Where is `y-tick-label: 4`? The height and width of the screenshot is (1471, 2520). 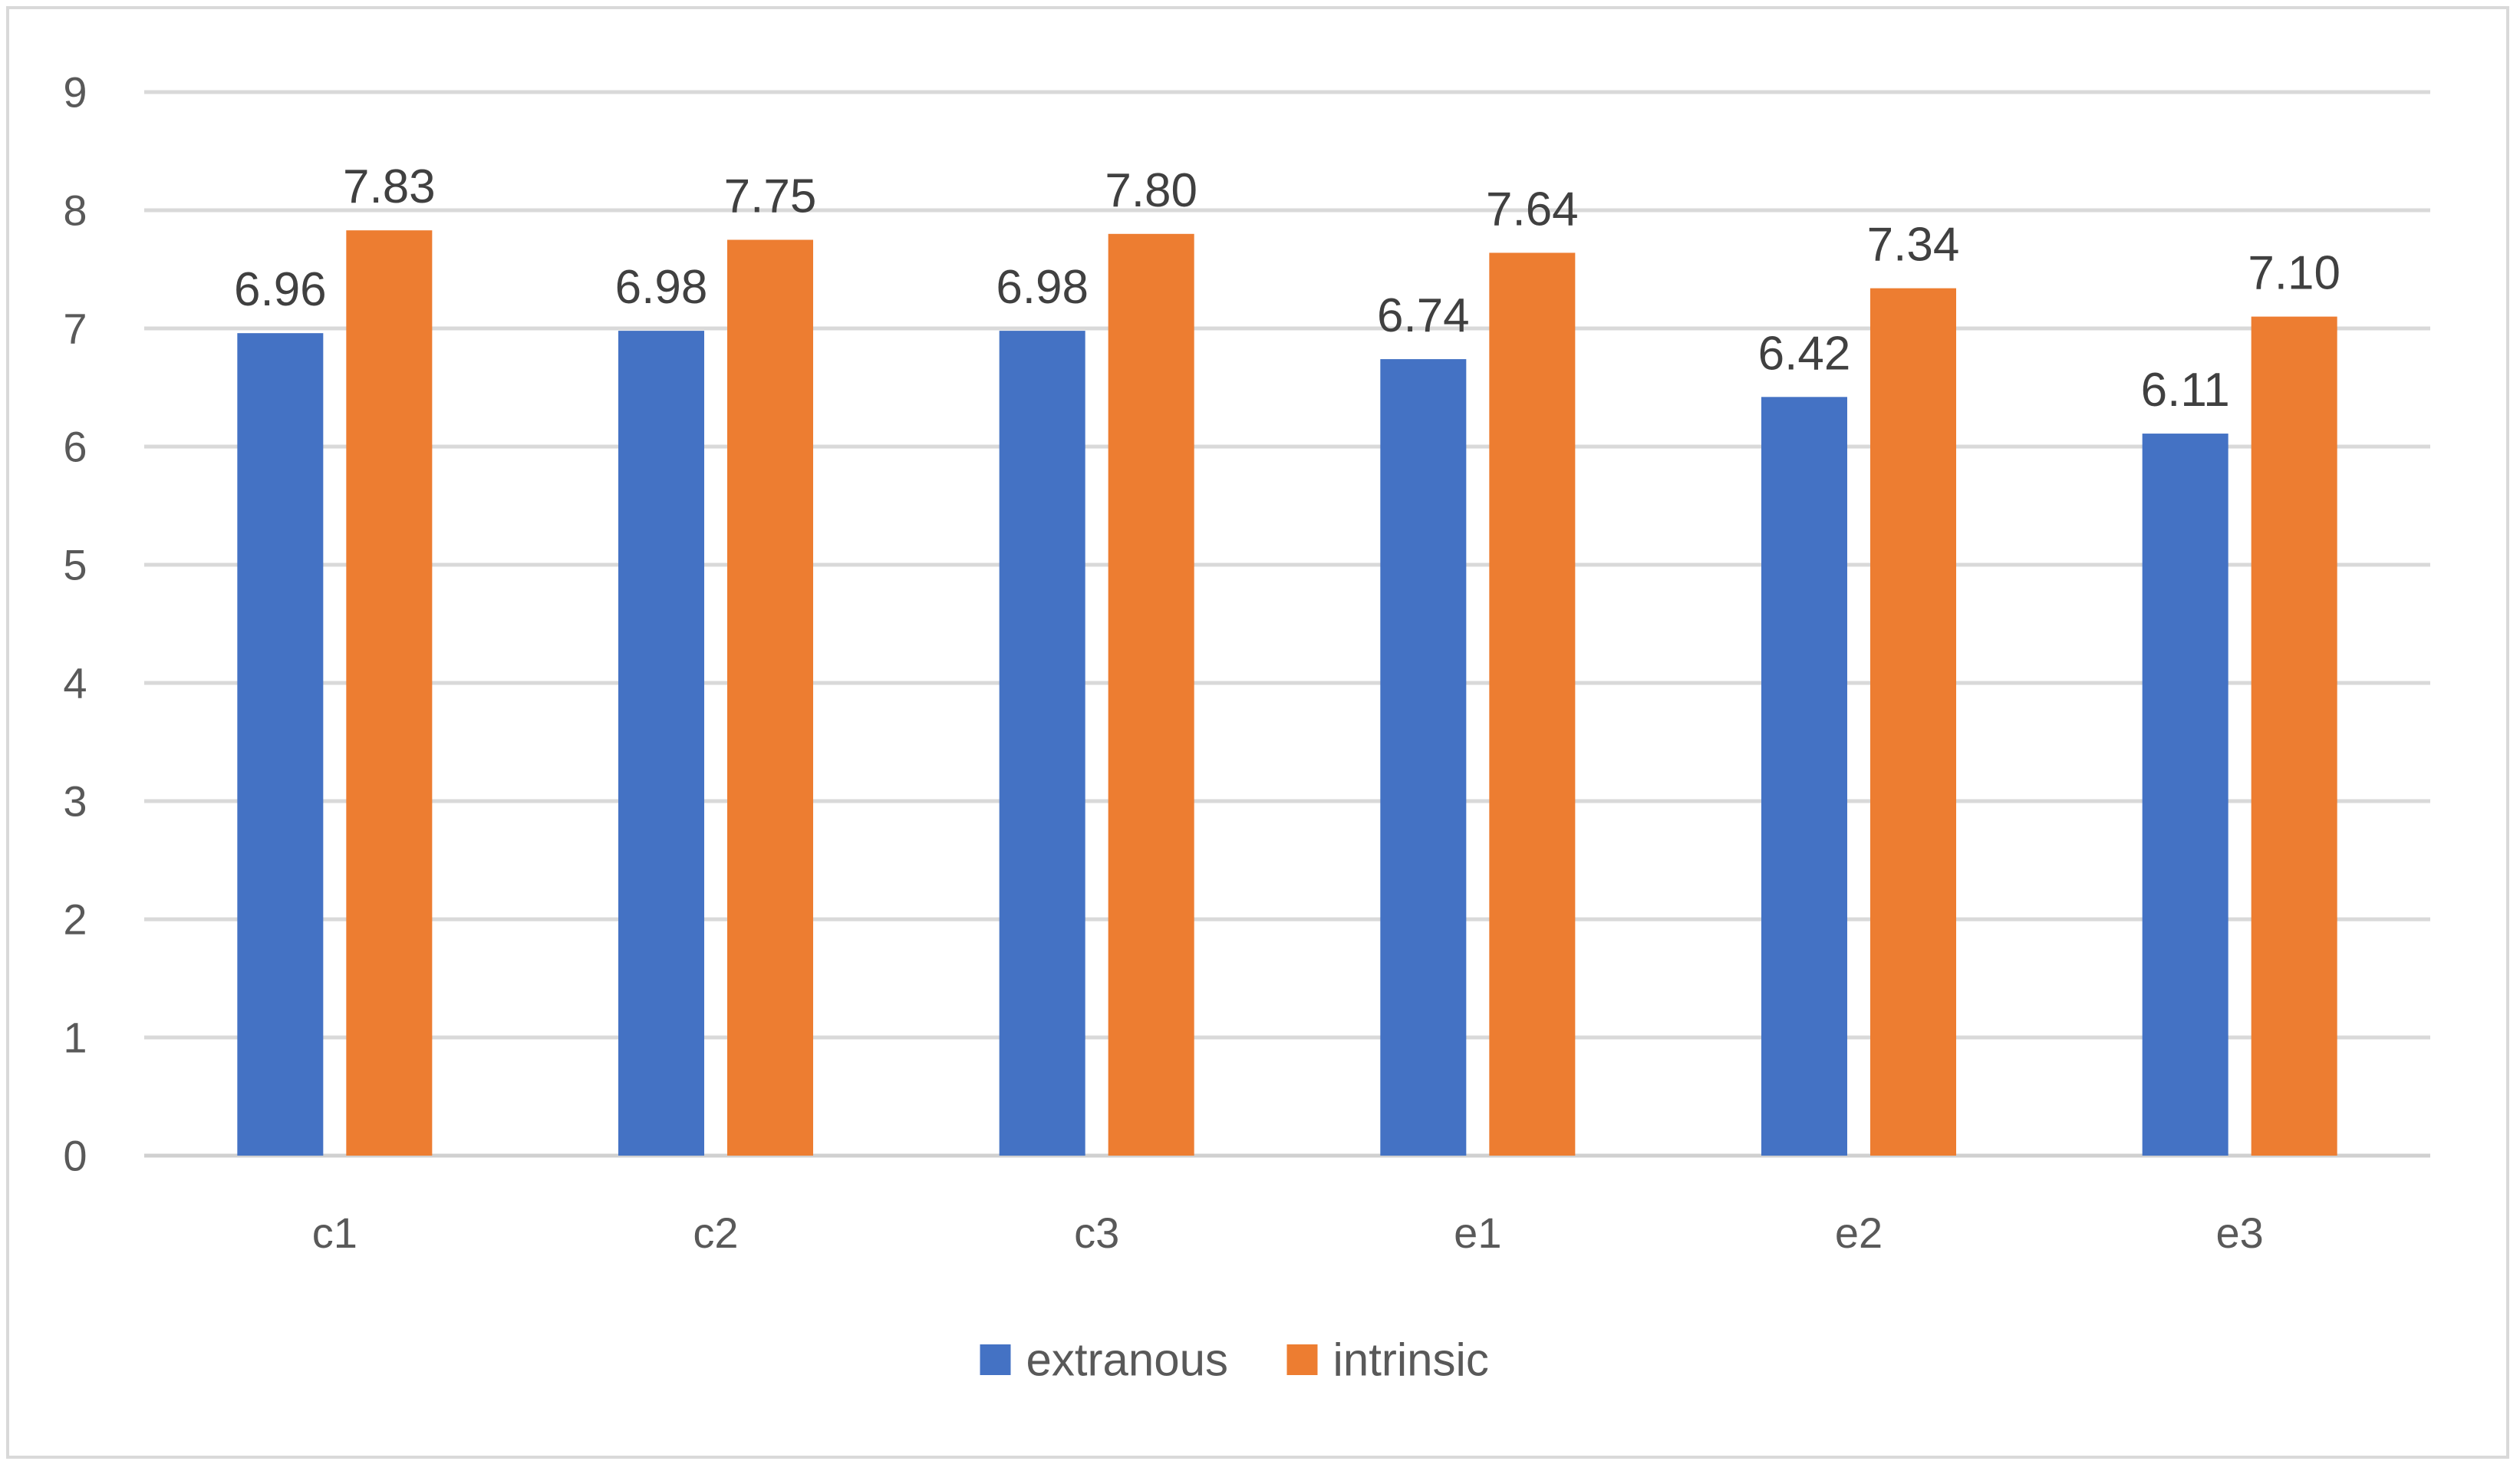
y-tick-label: 4 is located at coordinates (75, 683).